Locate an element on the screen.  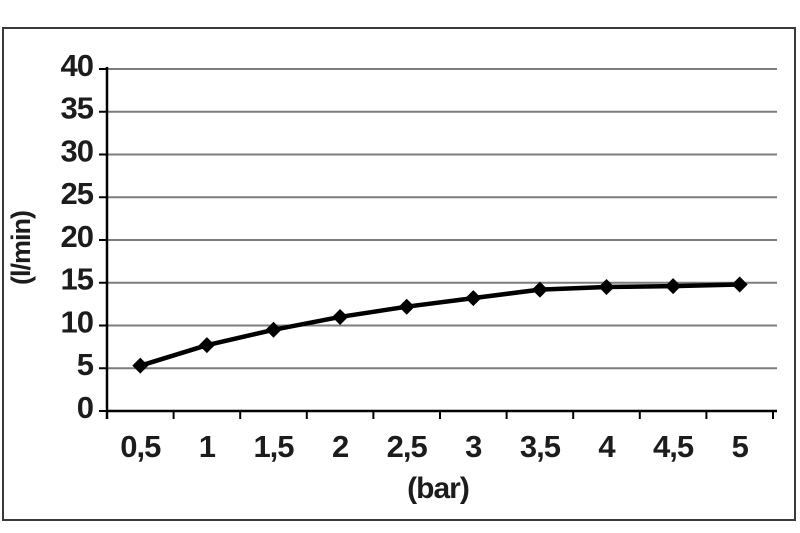
x-tick-label: 3 is located at coordinates (473, 446).